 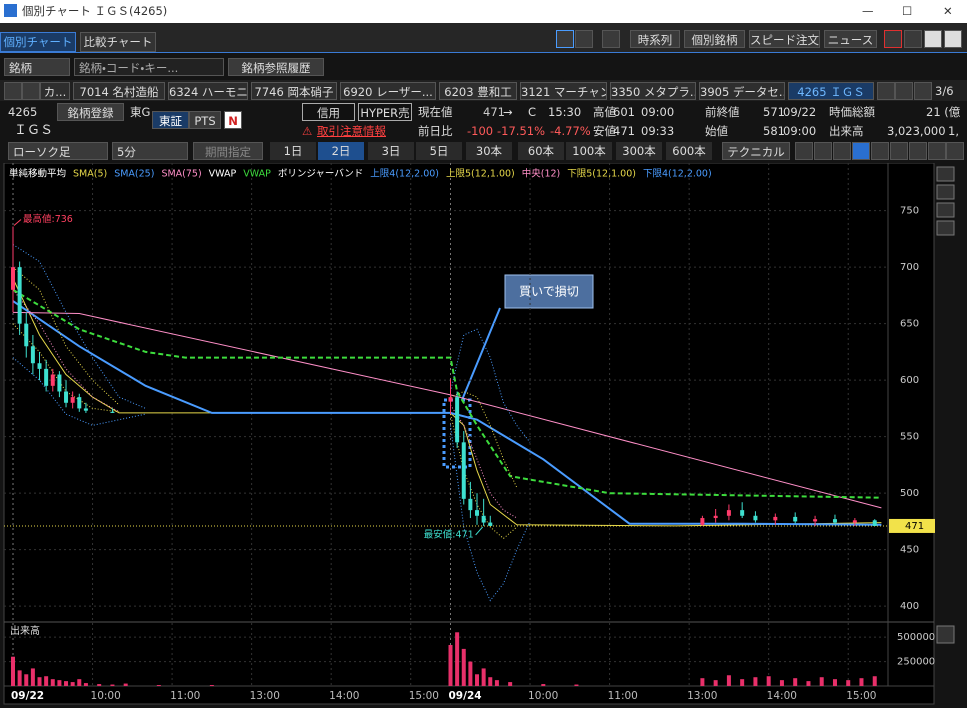 What do you see at coordinates (943, 112) in the screenshot?
I see `value: 21 (億` at bounding box center [943, 112].